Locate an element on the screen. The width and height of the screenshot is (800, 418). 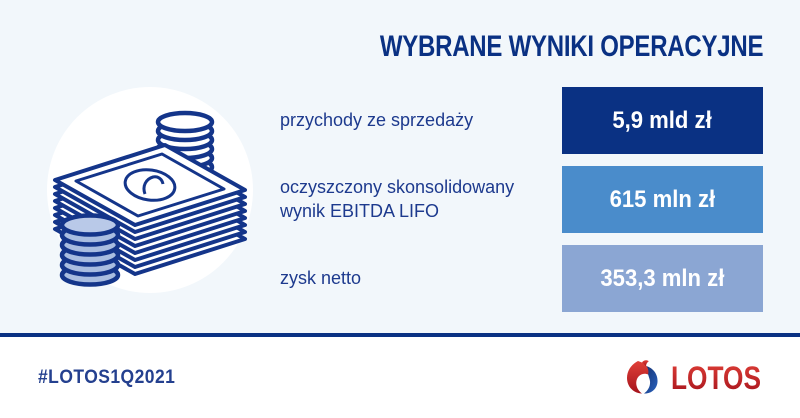
lotos-logo: LOTOS is located at coordinates (693, 378).